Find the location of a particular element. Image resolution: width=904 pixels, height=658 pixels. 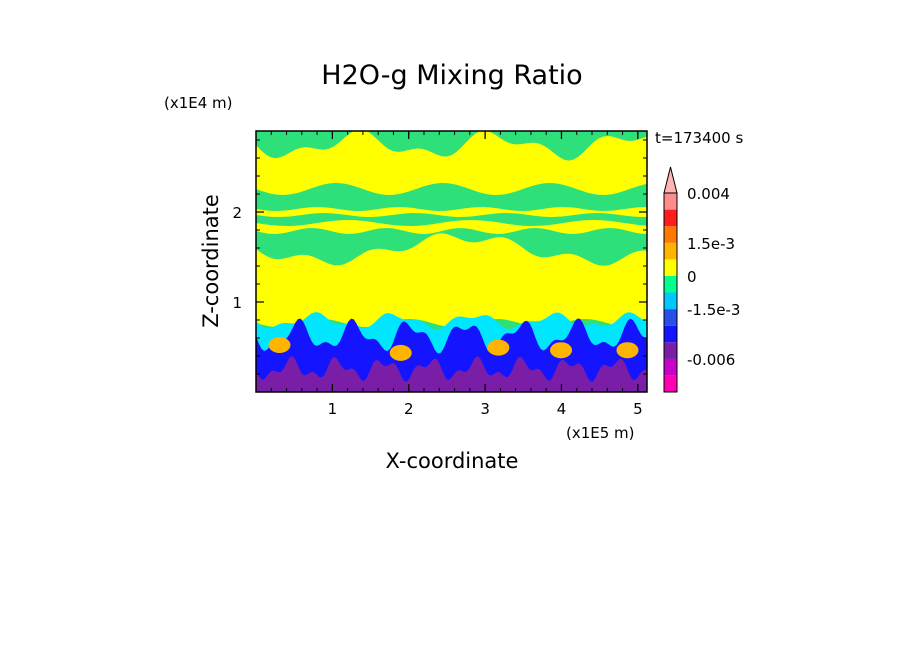

x-unit-label: (x1E5 m) is located at coordinates (600, 433).